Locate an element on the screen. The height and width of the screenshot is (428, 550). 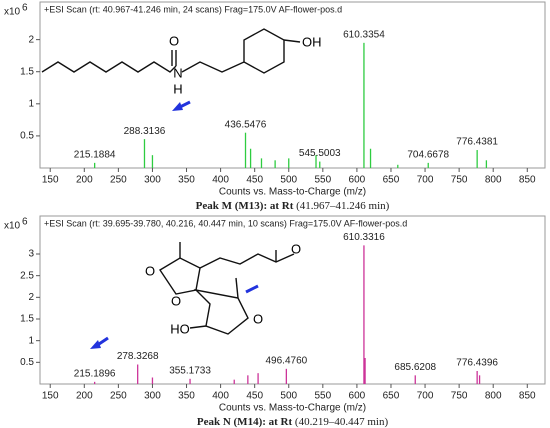
peak-label: 704.6678 is located at coordinates (428, 155).